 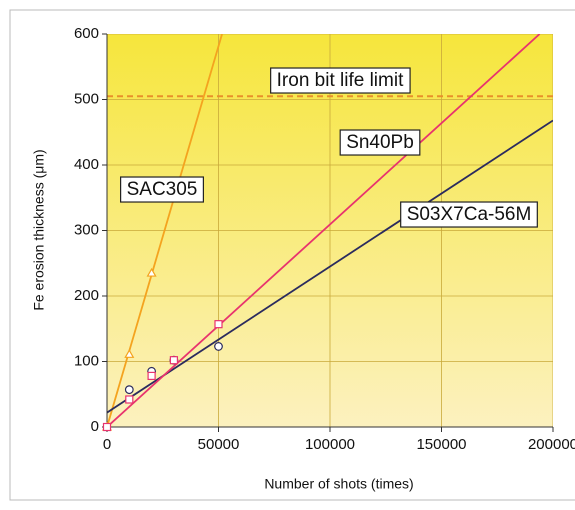 I want to click on x-tick-label: 0, so click(x=107, y=444).